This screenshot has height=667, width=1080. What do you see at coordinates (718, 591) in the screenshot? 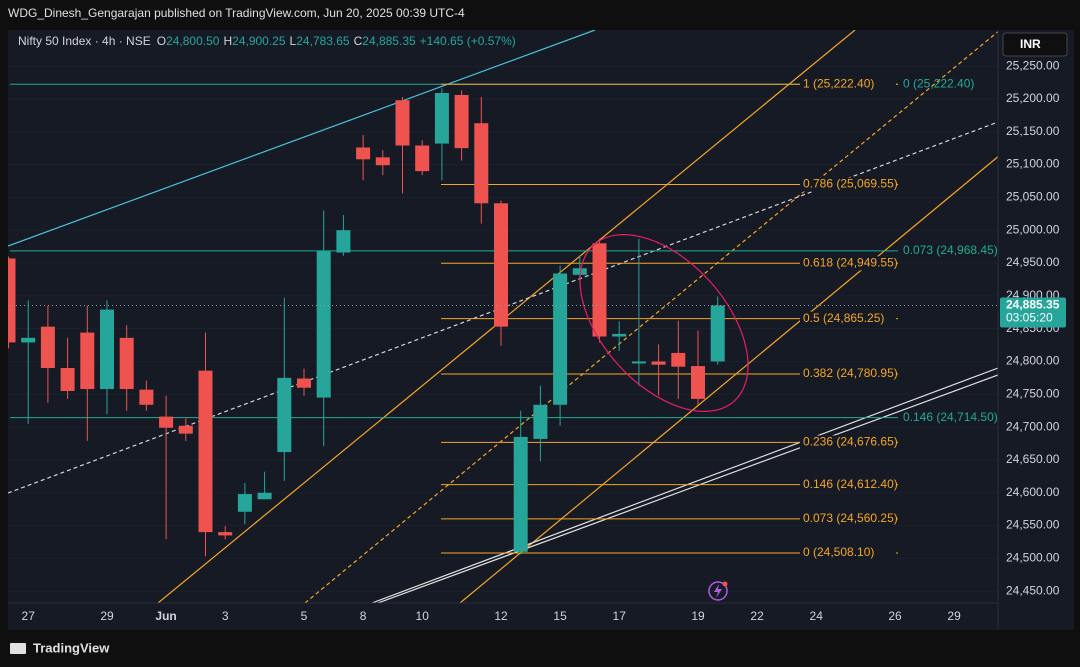
I see `lightning-icon` at bounding box center [718, 591].